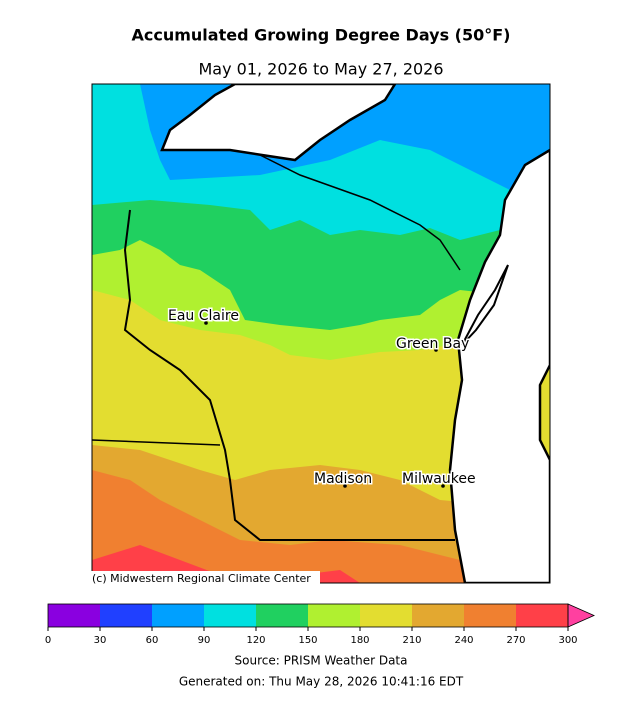 This screenshot has width=642, height=704. I want to click on credit-box, so click(204, 579).